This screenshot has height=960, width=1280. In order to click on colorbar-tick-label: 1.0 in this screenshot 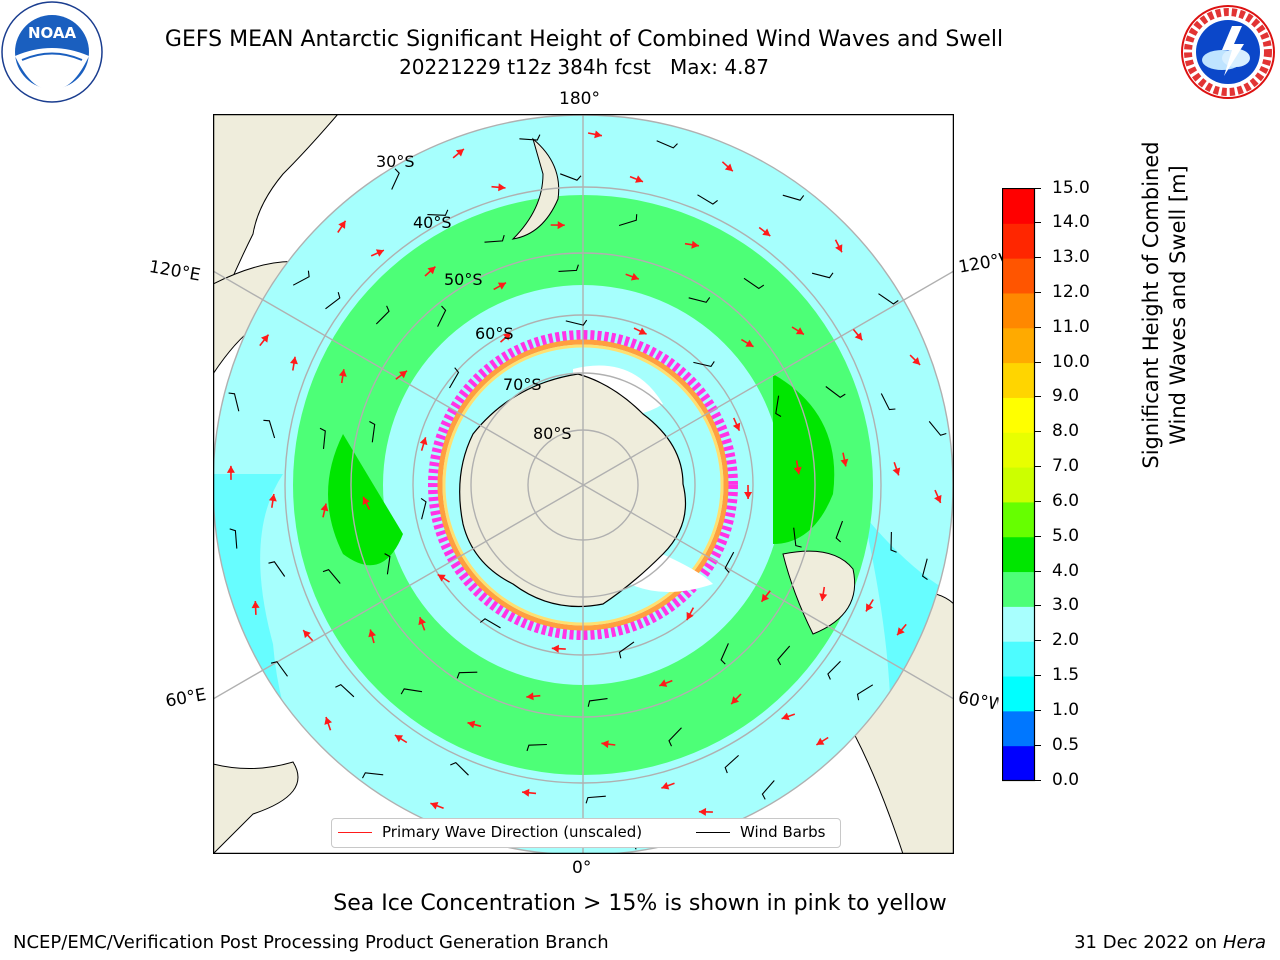, I will do `click(1066, 709)`.